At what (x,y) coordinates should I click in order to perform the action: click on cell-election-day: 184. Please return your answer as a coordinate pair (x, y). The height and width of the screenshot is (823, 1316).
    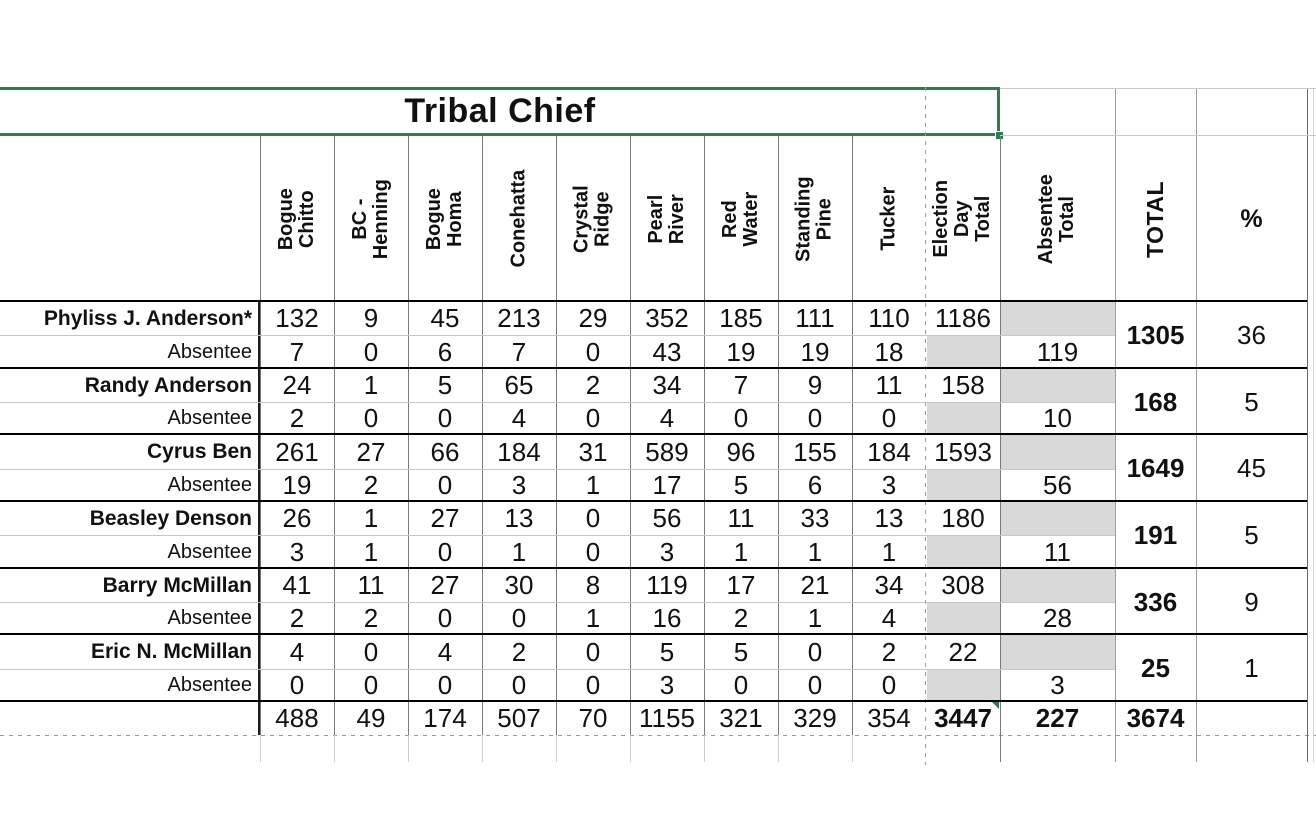
    Looking at the image, I should click on (889, 451).